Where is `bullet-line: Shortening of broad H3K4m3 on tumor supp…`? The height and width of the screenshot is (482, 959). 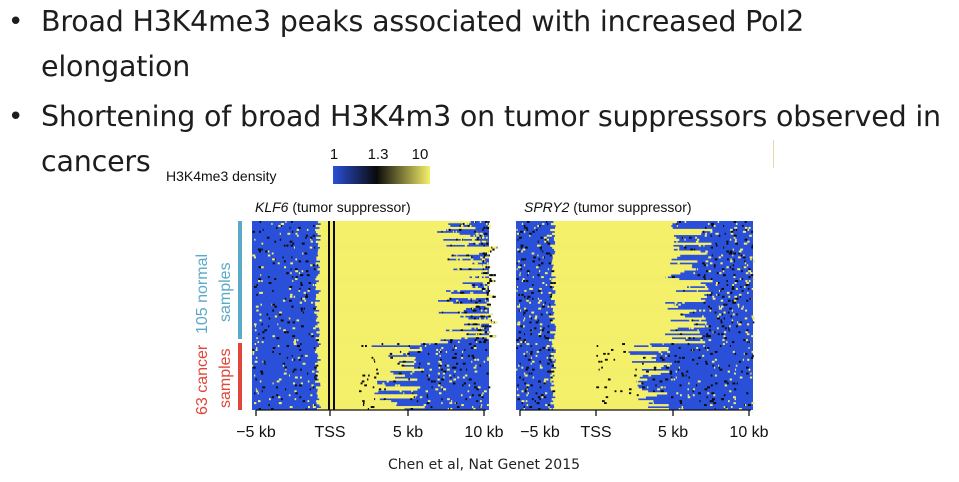
bullet-line: Shortening of broad H3K4m3 on tumor supp… is located at coordinates (491, 116).